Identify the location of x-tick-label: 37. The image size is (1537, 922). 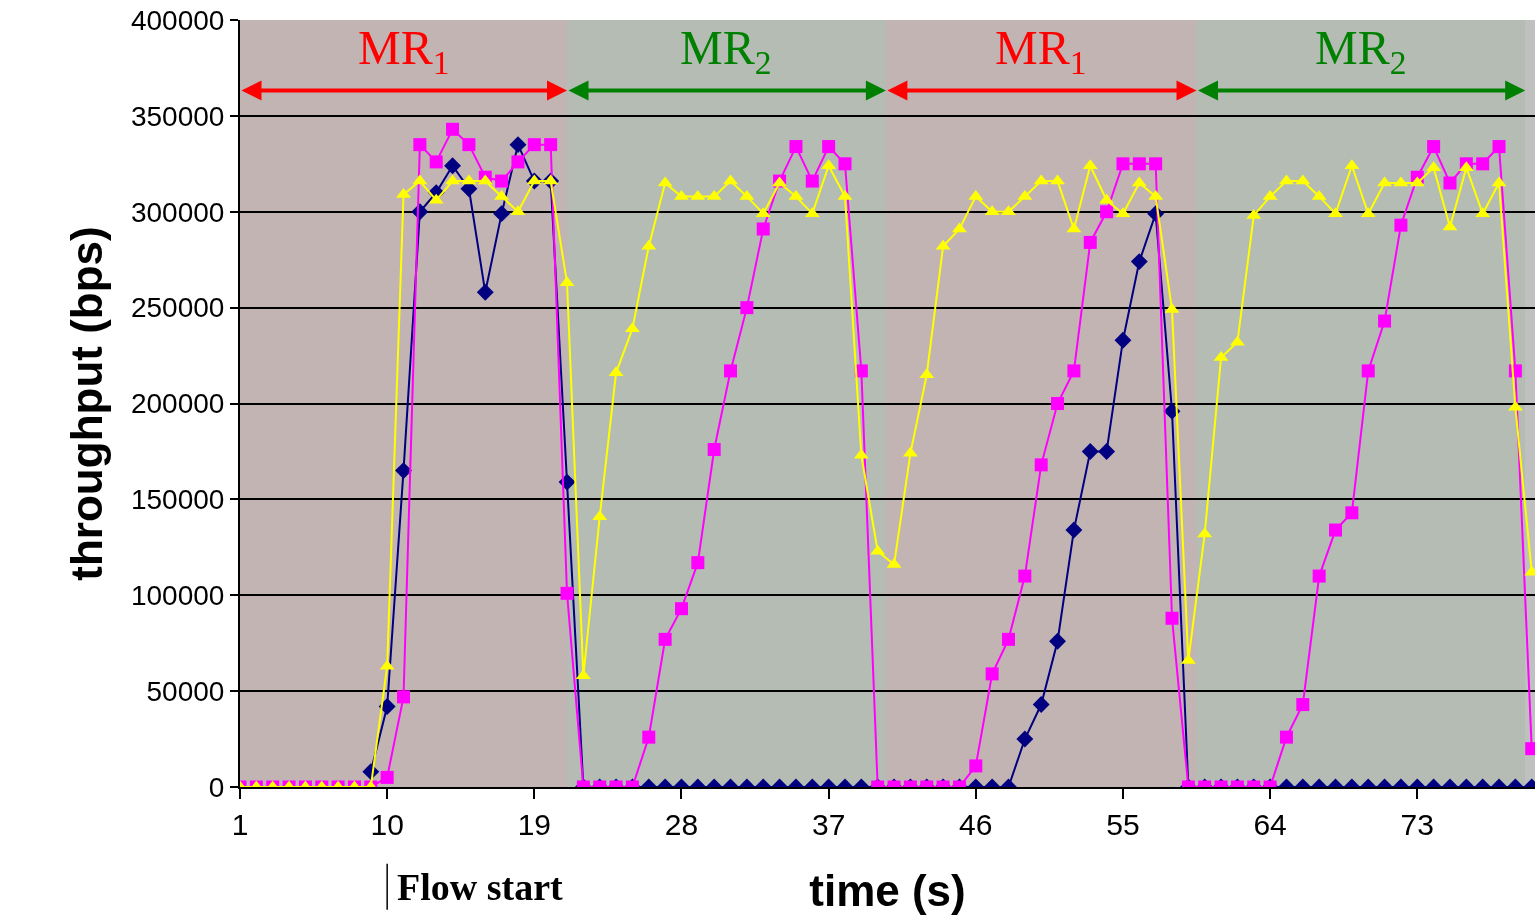
(828, 824).